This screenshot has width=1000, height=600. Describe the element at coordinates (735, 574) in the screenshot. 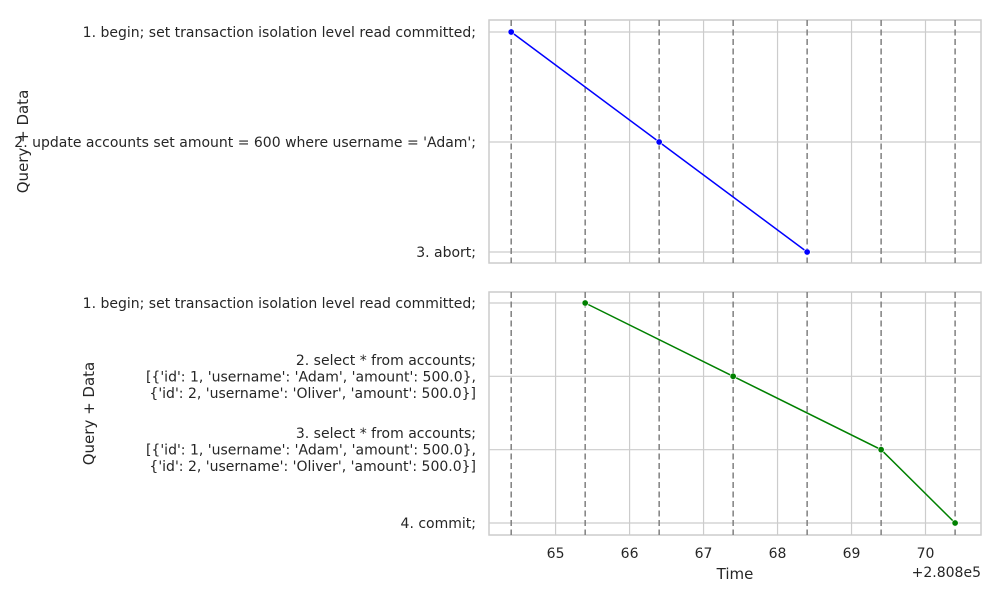

I see `x-axis-label: Time` at that location.